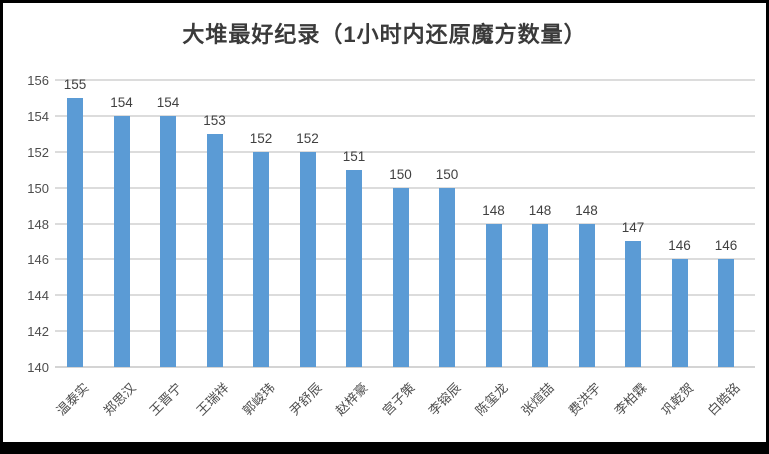  What do you see at coordinates (38, 296) in the screenshot?
I see `y-axis-tick-label: 144` at bounding box center [38, 296].